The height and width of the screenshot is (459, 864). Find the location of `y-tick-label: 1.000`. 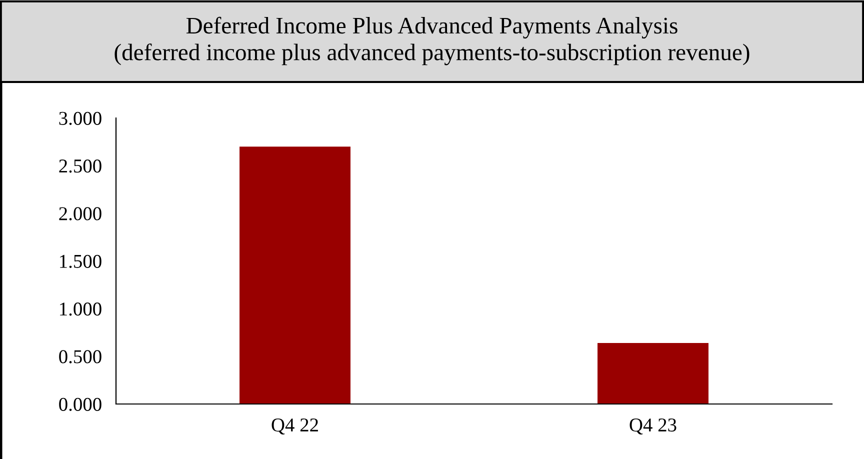

y-tick-label: 1.000 is located at coordinates (81, 309).